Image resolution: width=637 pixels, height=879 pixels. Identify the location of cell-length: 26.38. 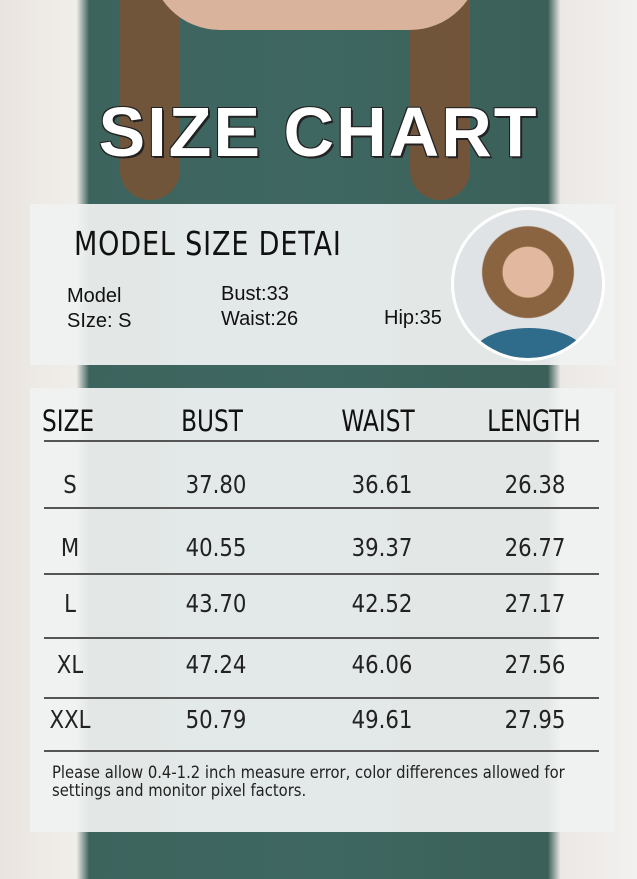
(535, 484).